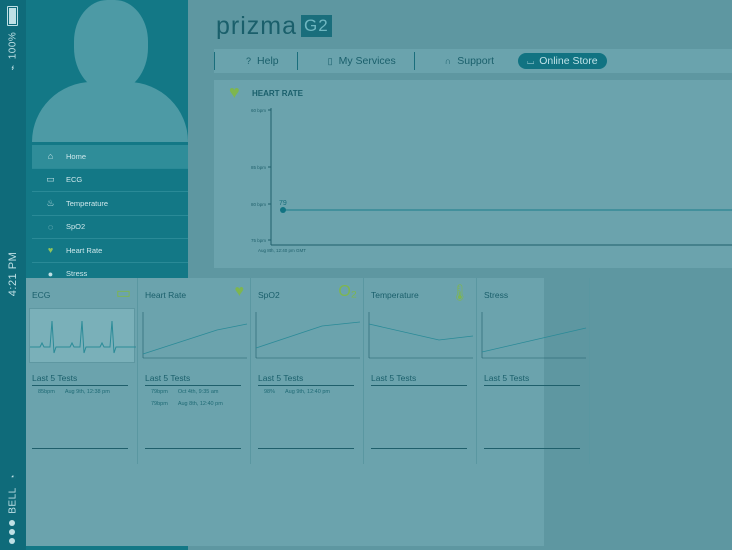 Image resolution: width=732 pixels, height=550 pixels. What do you see at coordinates (110, 157) in the screenshot?
I see `sidebar-item-home: ⌂ Home` at bounding box center [110, 157].